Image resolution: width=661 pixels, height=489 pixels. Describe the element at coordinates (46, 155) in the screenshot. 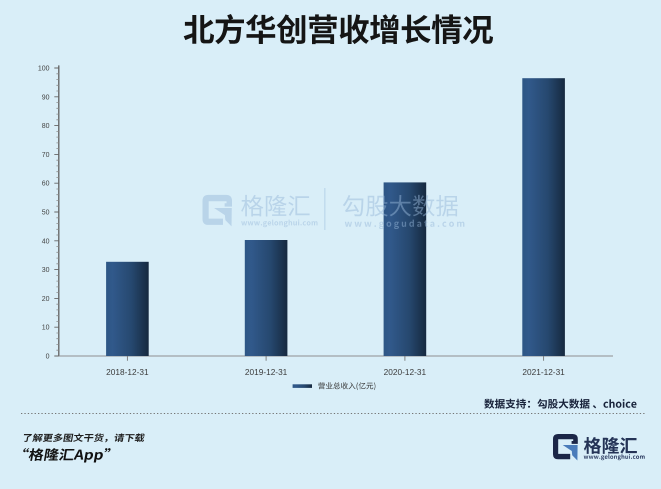

I see `svg-text: 70` at that location.